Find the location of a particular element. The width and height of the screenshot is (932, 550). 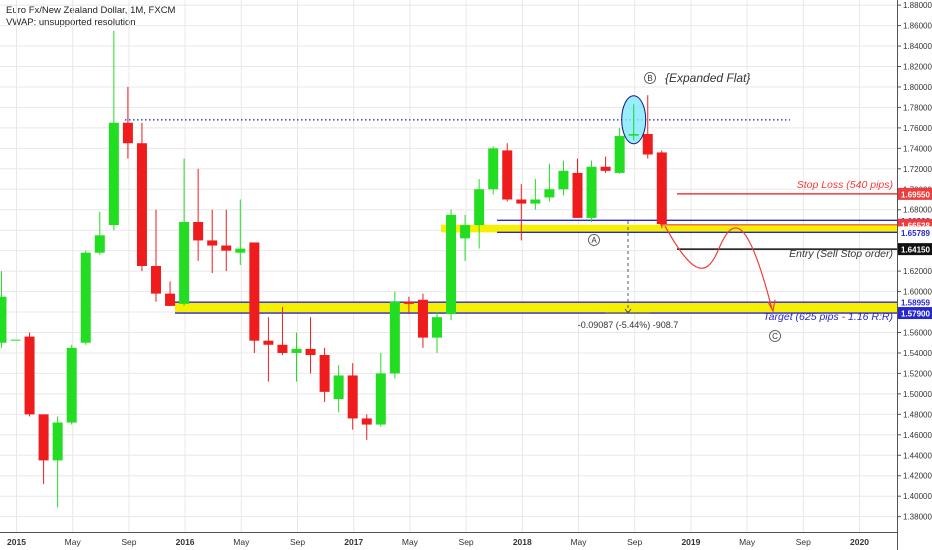

chart-title: Euro Fx/New Zealand Dollar, 1M, FXCM is located at coordinates (91, 10).